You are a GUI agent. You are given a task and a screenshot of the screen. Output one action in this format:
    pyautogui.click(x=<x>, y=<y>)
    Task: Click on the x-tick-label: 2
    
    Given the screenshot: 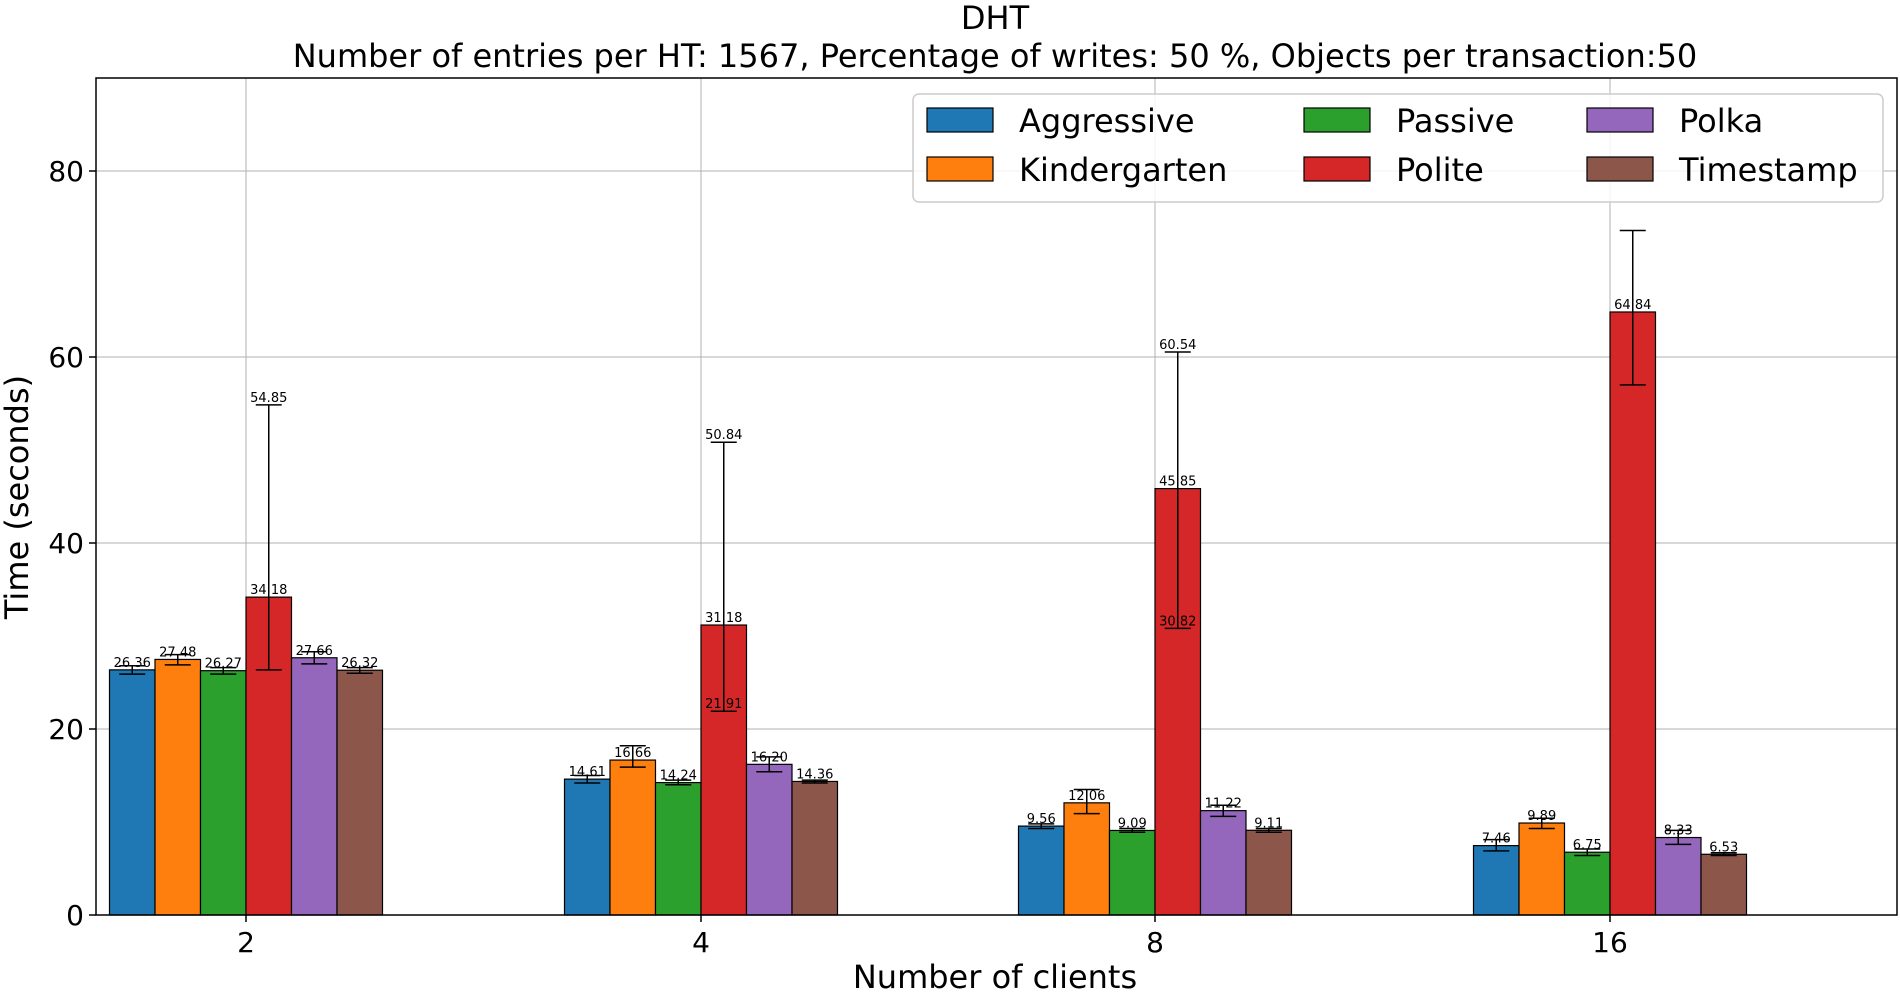 What is the action you would take?
    pyautogui.click(x=246, y=942)
    